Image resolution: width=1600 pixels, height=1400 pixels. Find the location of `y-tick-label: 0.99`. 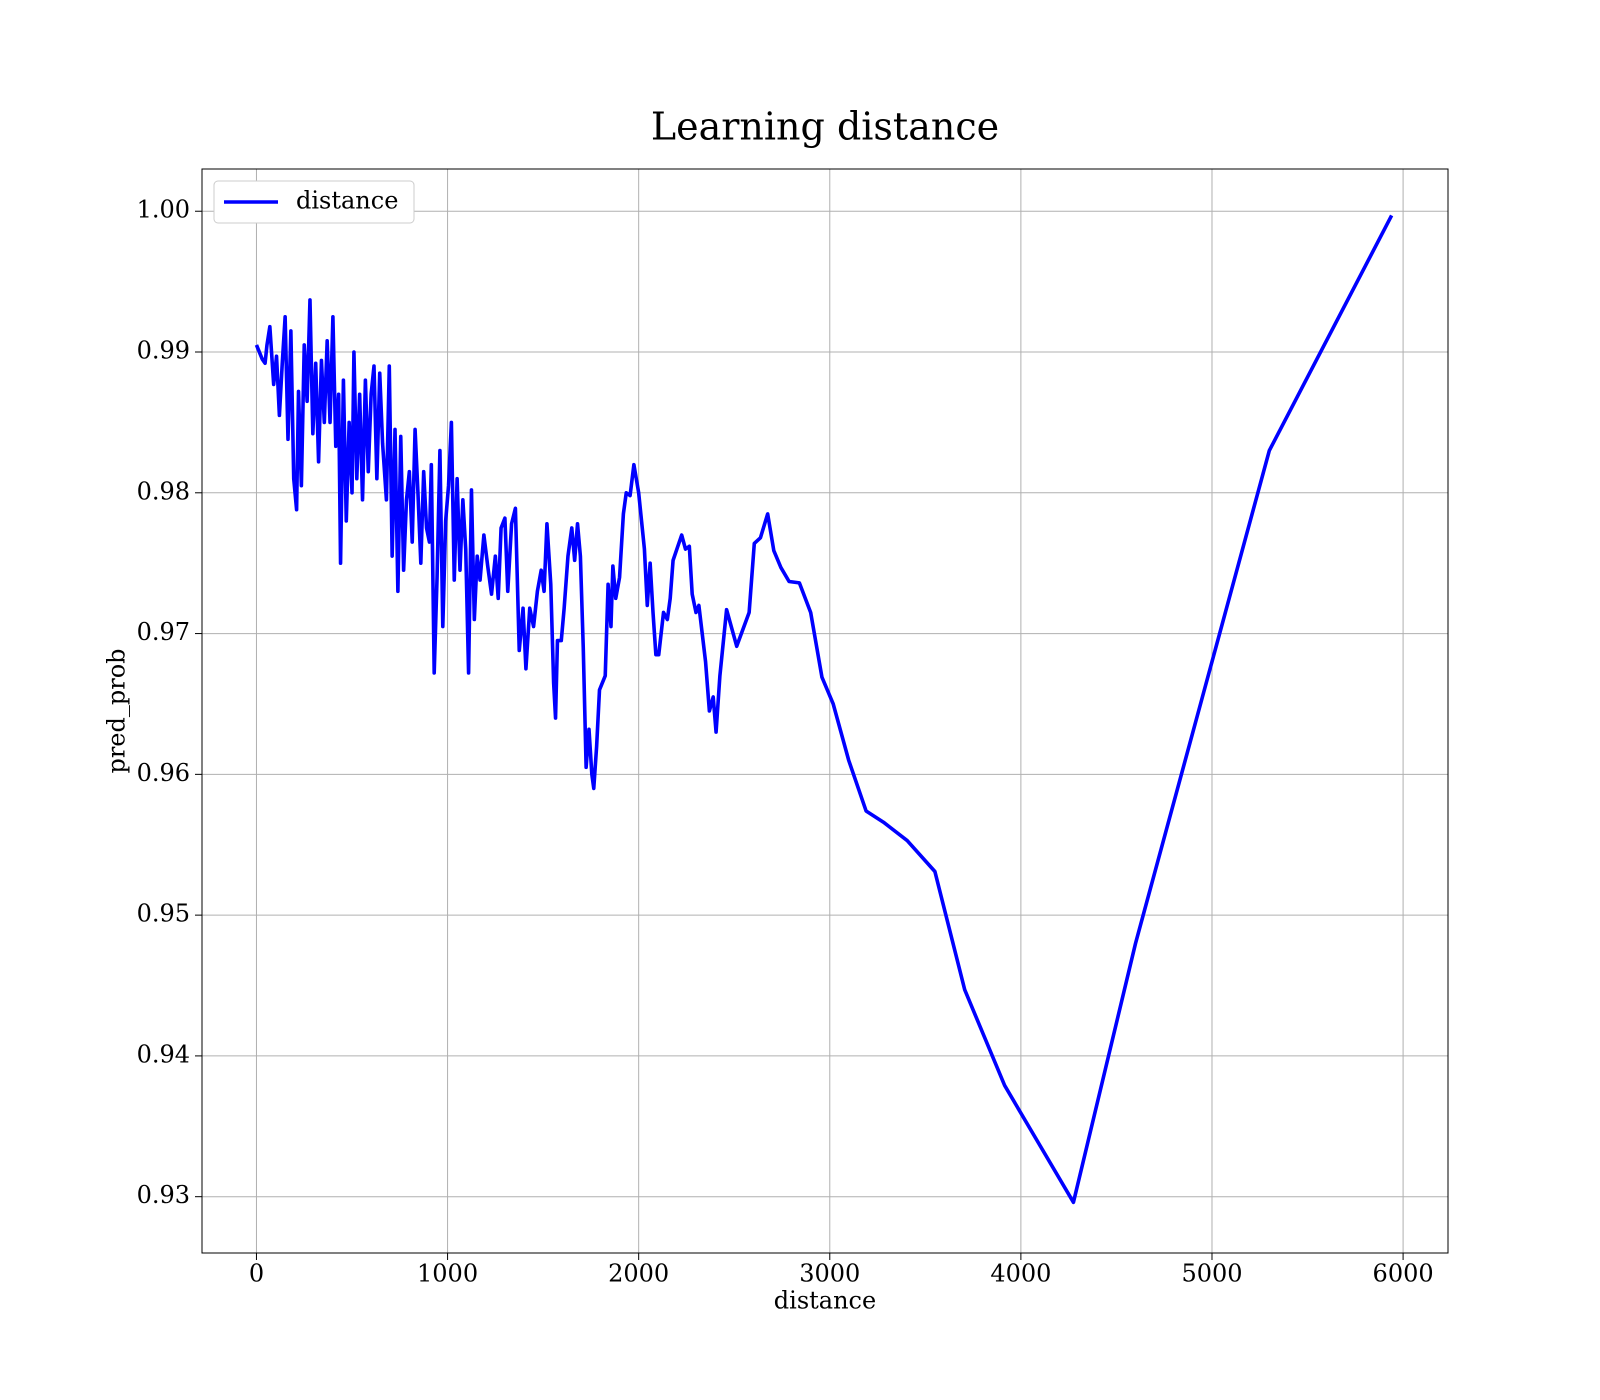

y-tick-label: 0.99 is located at coordinates (163, 351).